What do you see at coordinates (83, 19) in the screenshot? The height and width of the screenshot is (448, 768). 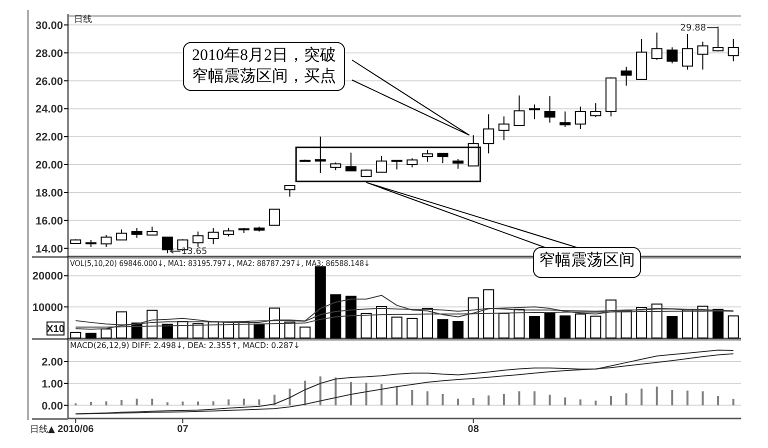 I see `chart-title: 日线` at bounding box center [83, 19].